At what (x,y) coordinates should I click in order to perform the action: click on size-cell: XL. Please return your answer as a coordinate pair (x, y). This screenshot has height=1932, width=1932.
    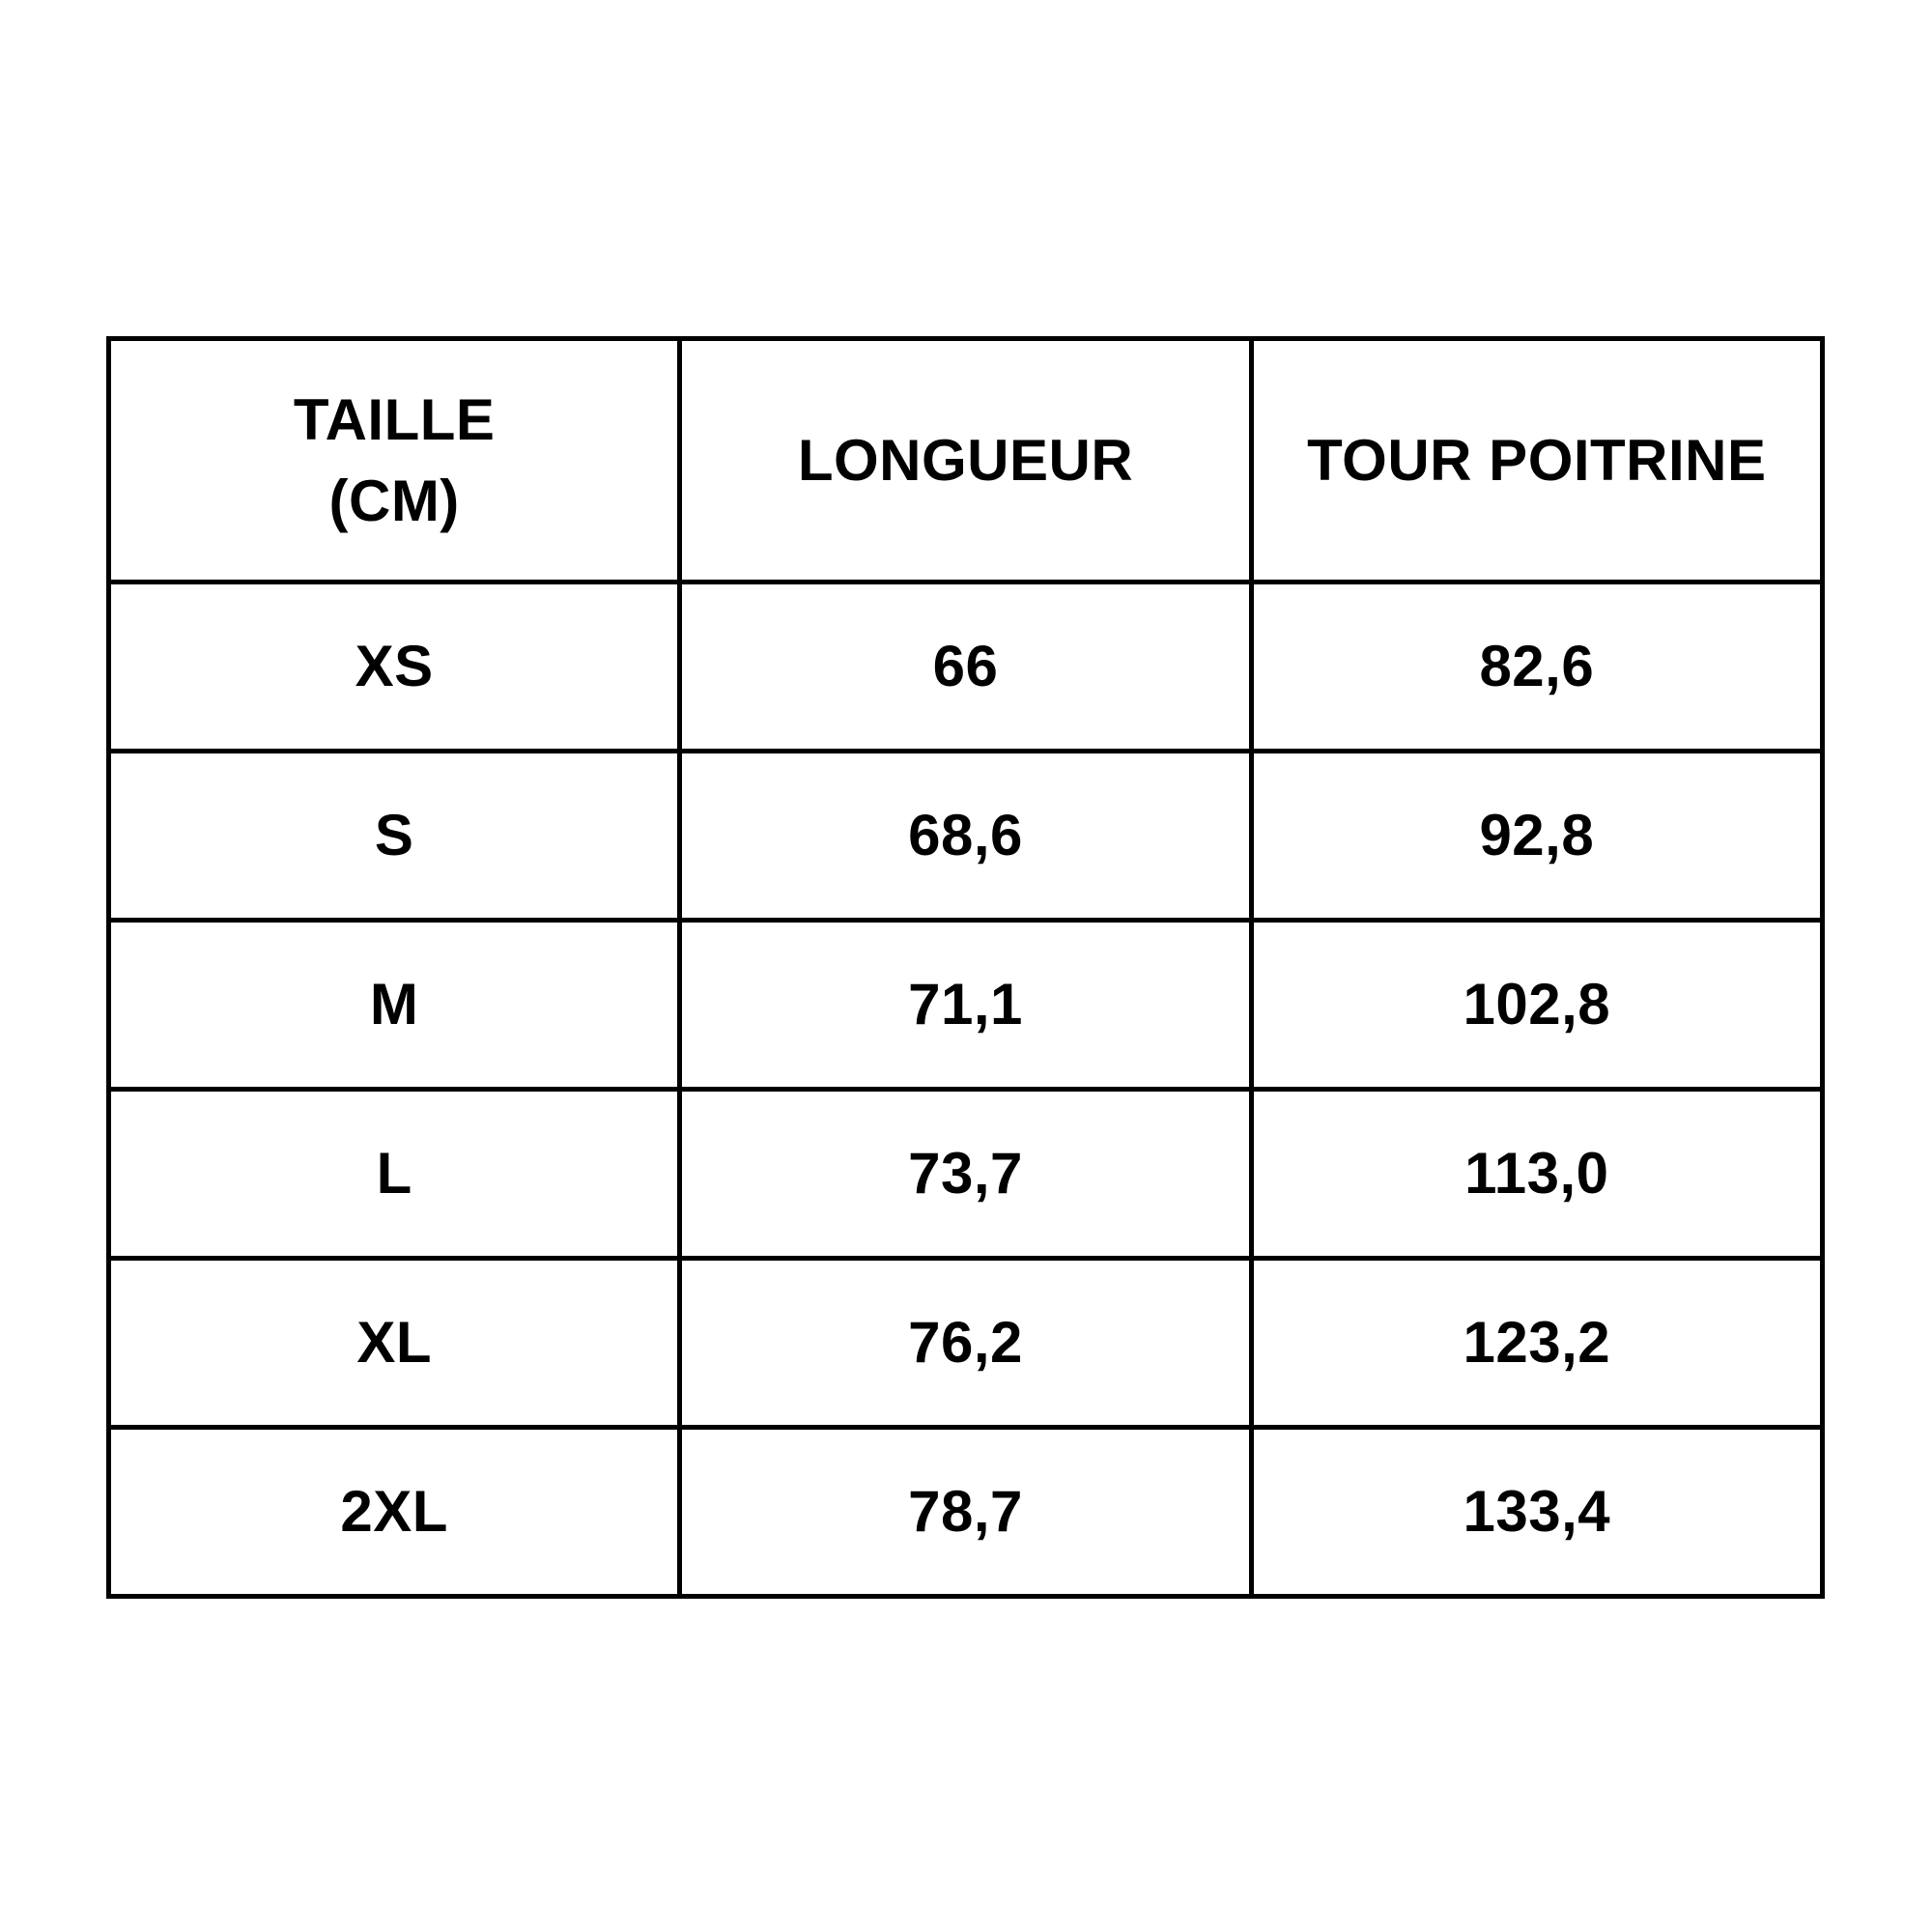
    Looking at the image, I should click on (394, 1343).